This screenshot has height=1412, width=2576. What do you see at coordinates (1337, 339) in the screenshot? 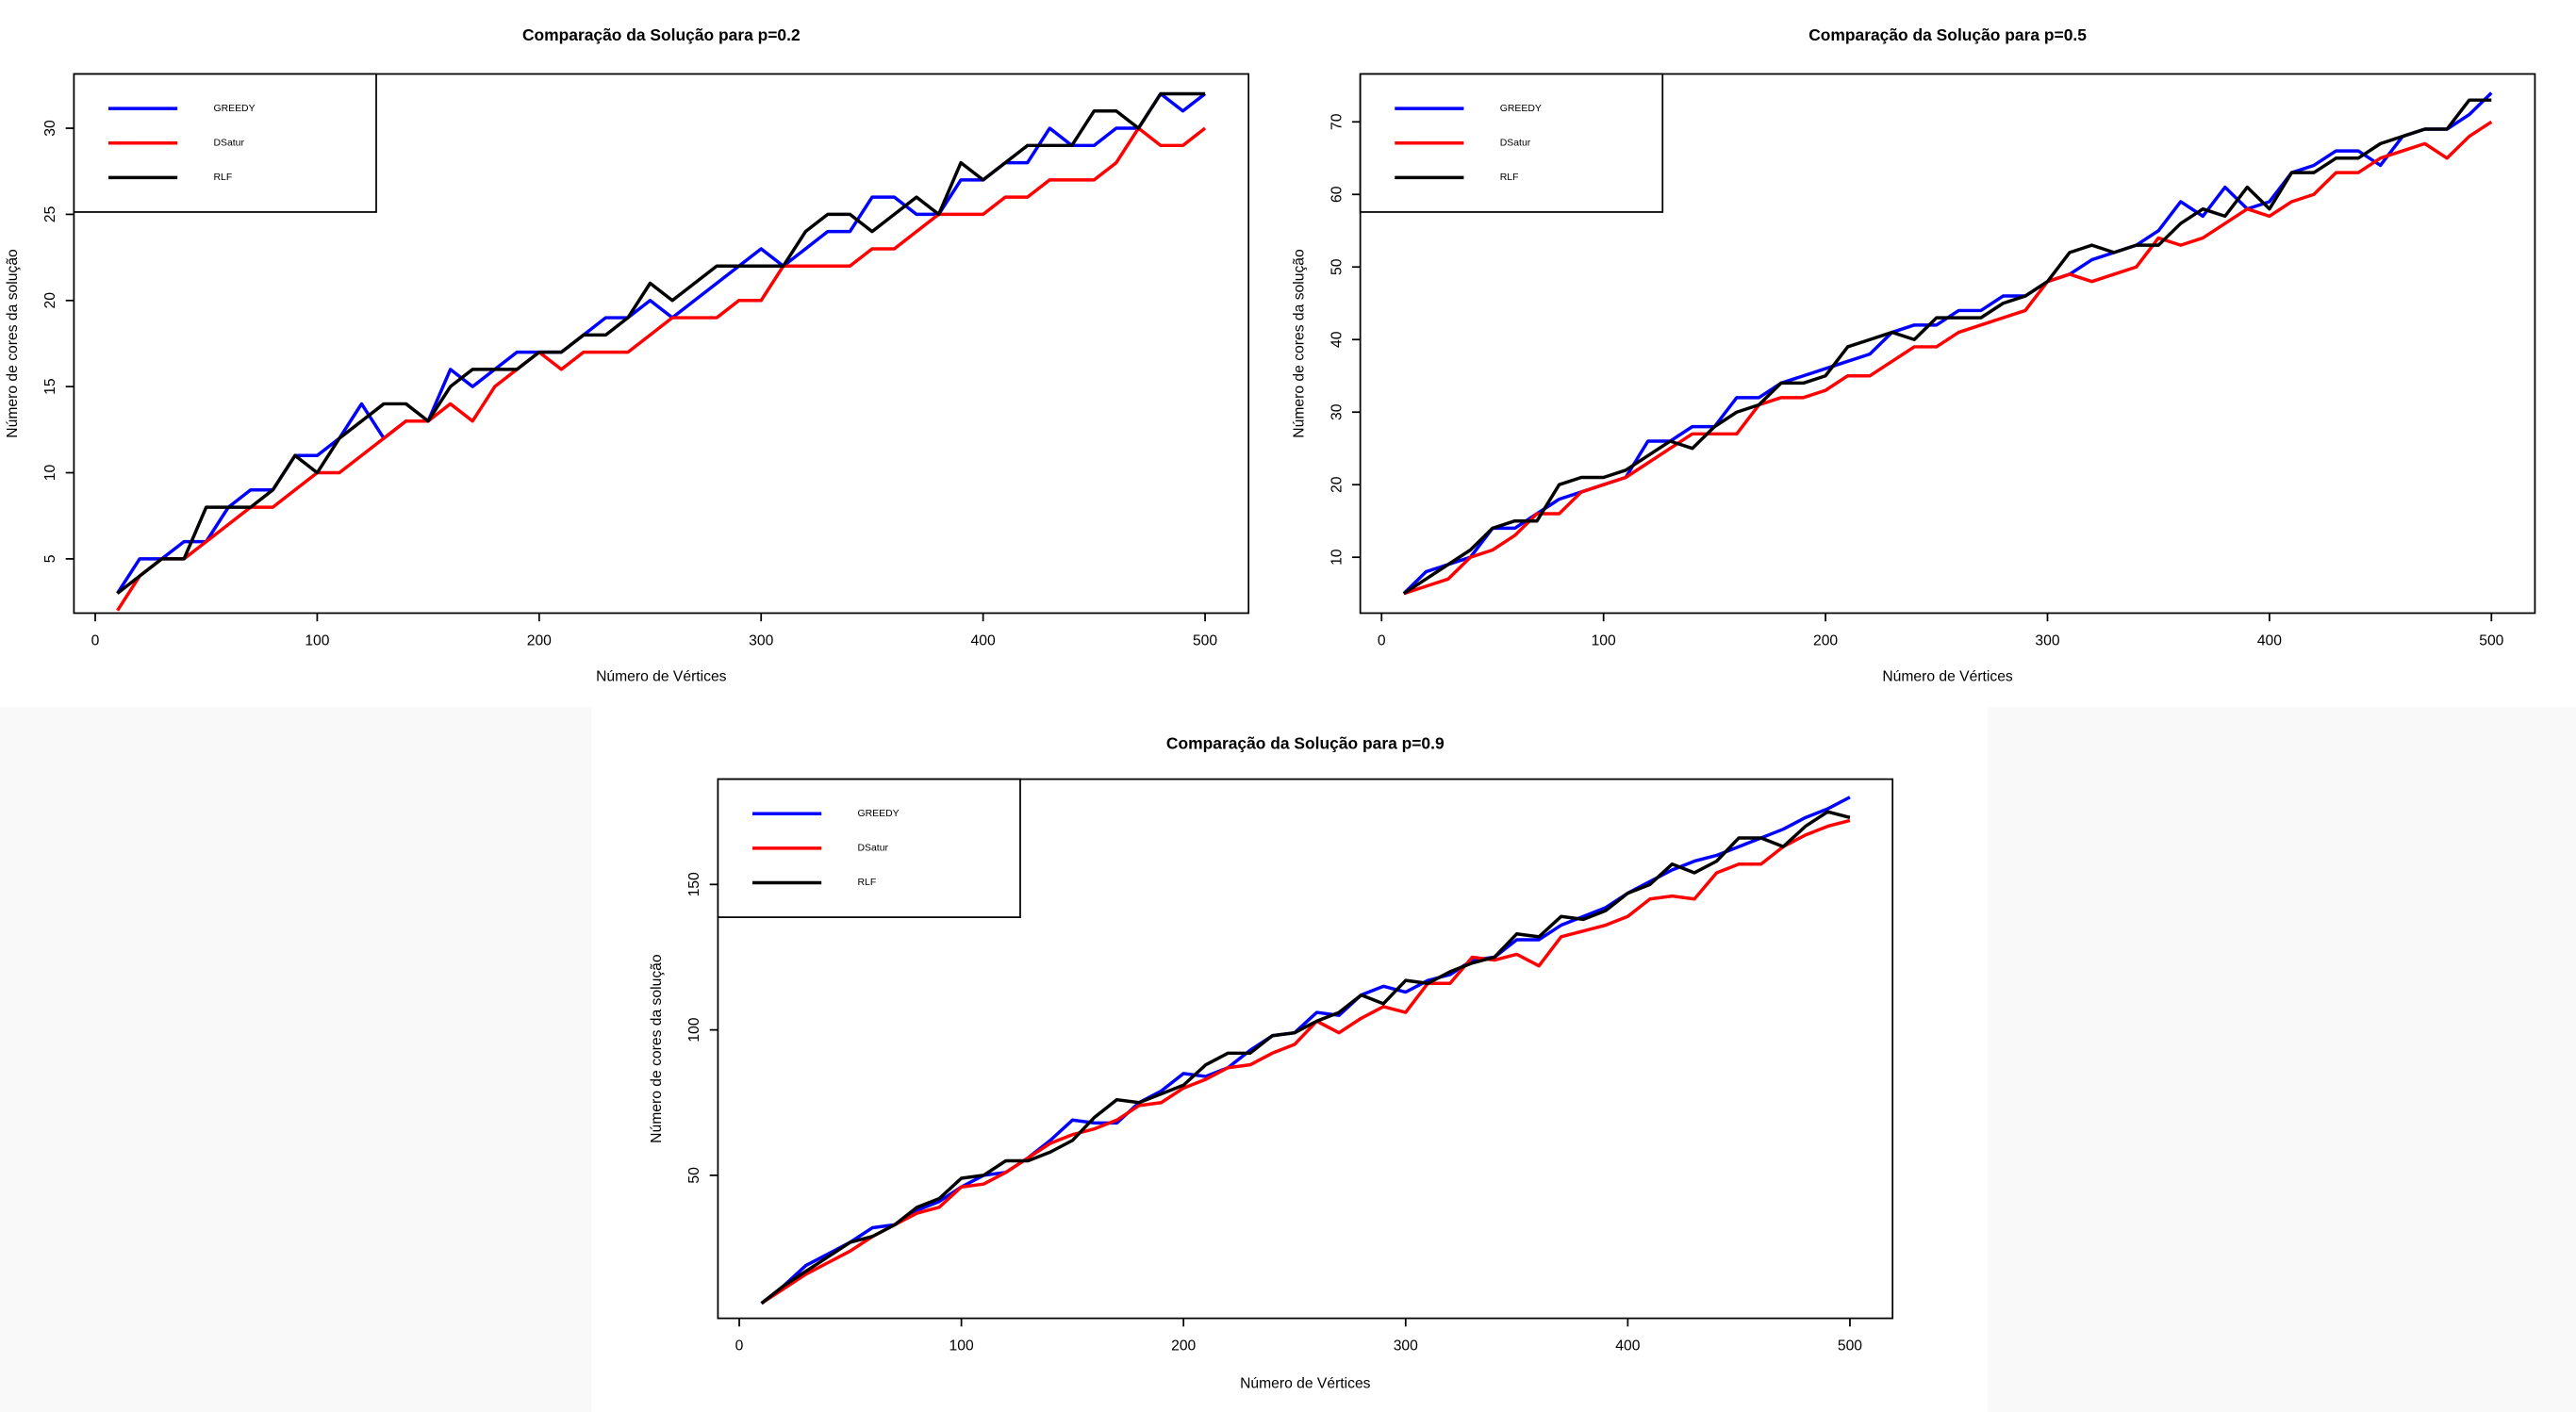
I see `y-tick-label: 40` at bounding box center [1337, 339].